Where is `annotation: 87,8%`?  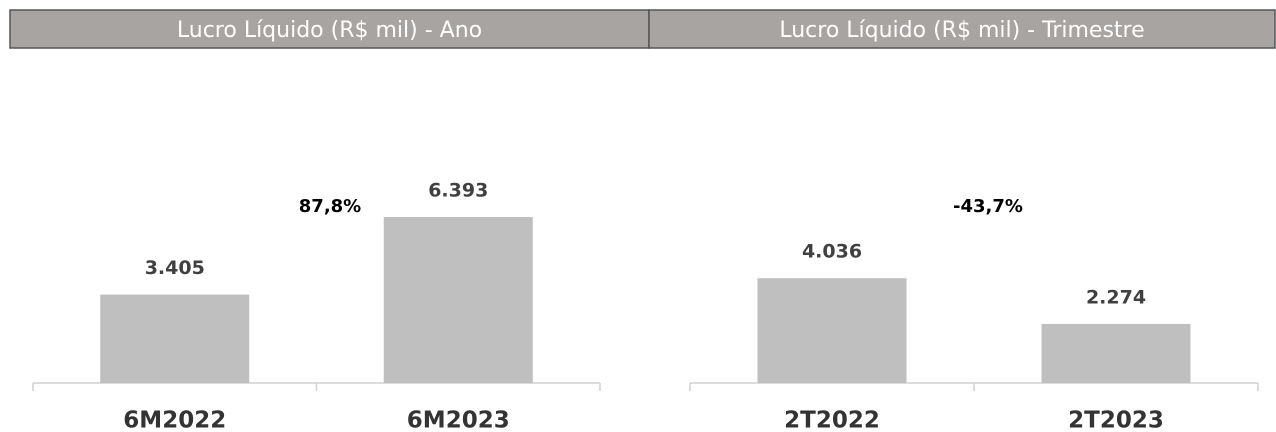 annotation: 87,8% is located at coordinates (330, 206).